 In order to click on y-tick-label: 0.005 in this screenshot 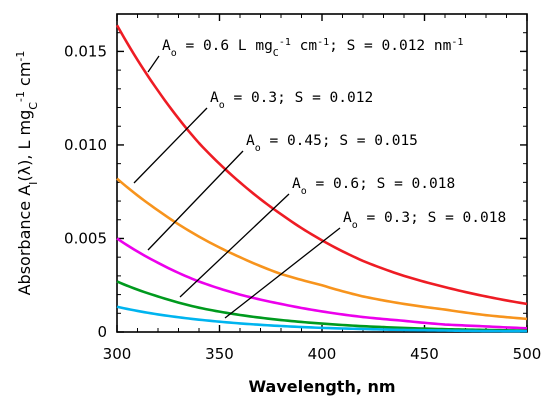, I will do `click(85, 238)`.